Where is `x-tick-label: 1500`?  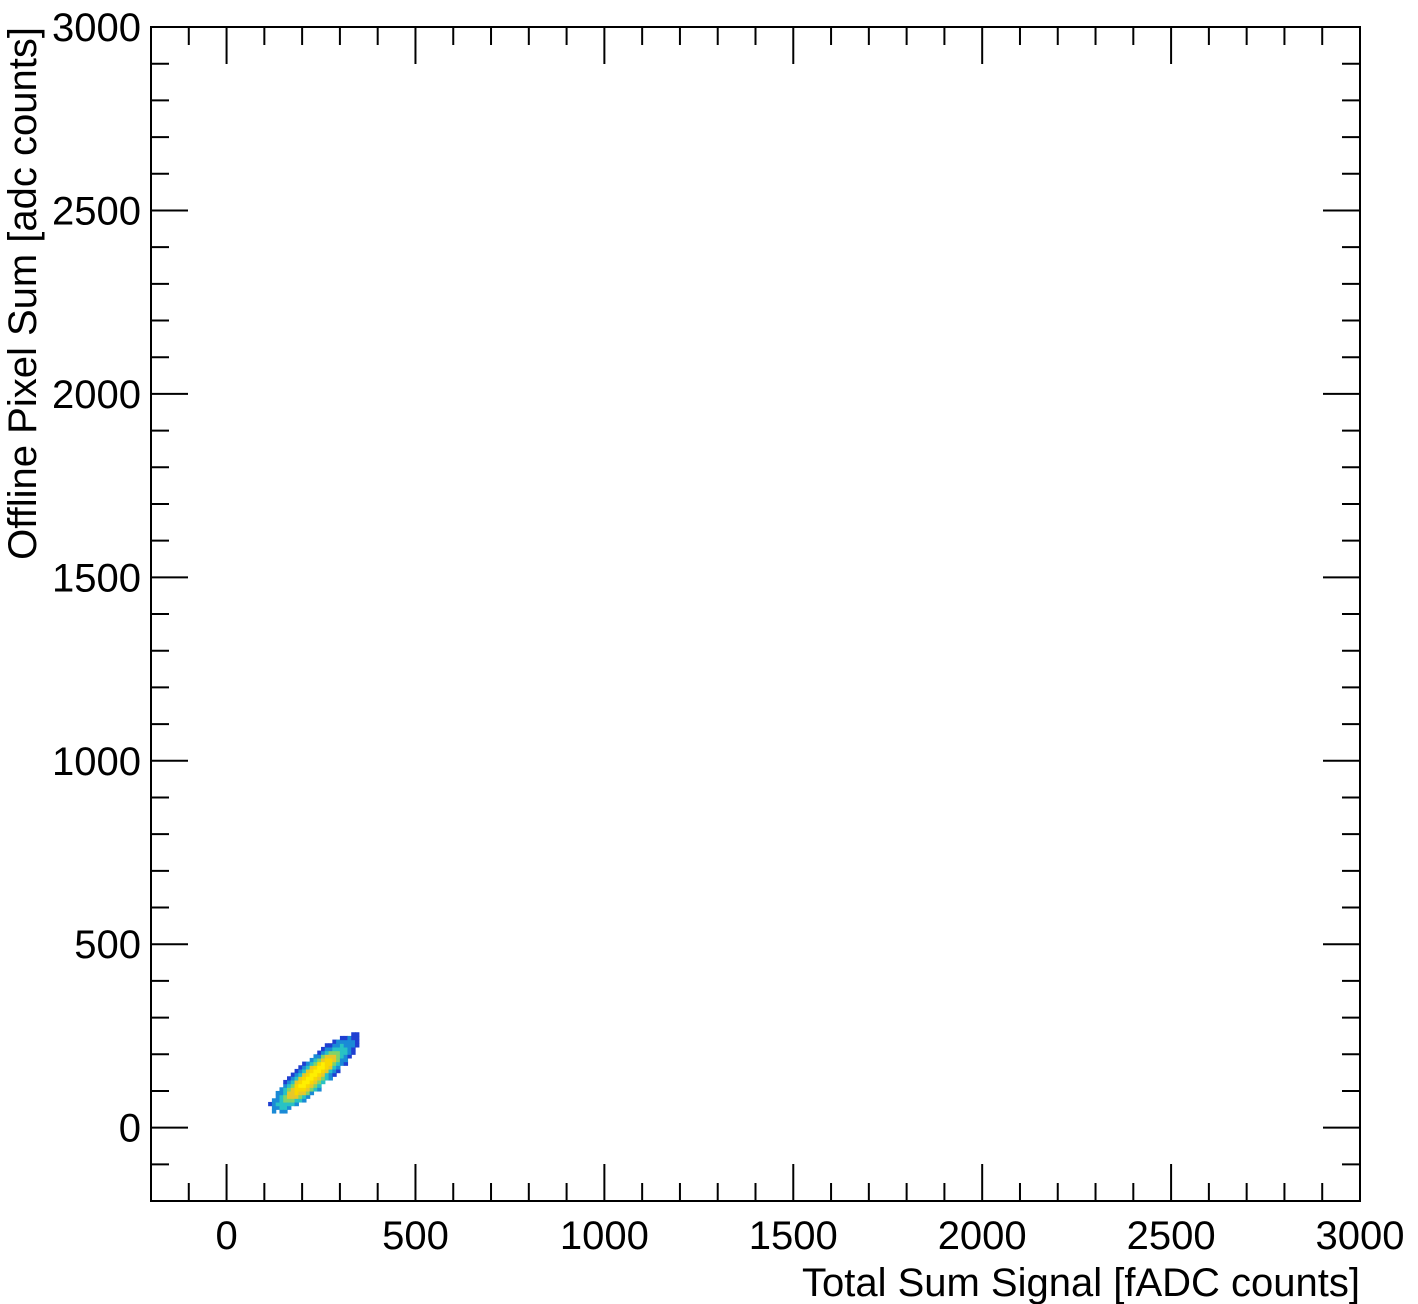 x-tick-label: 1500 is located at coordinates (793, 1236).